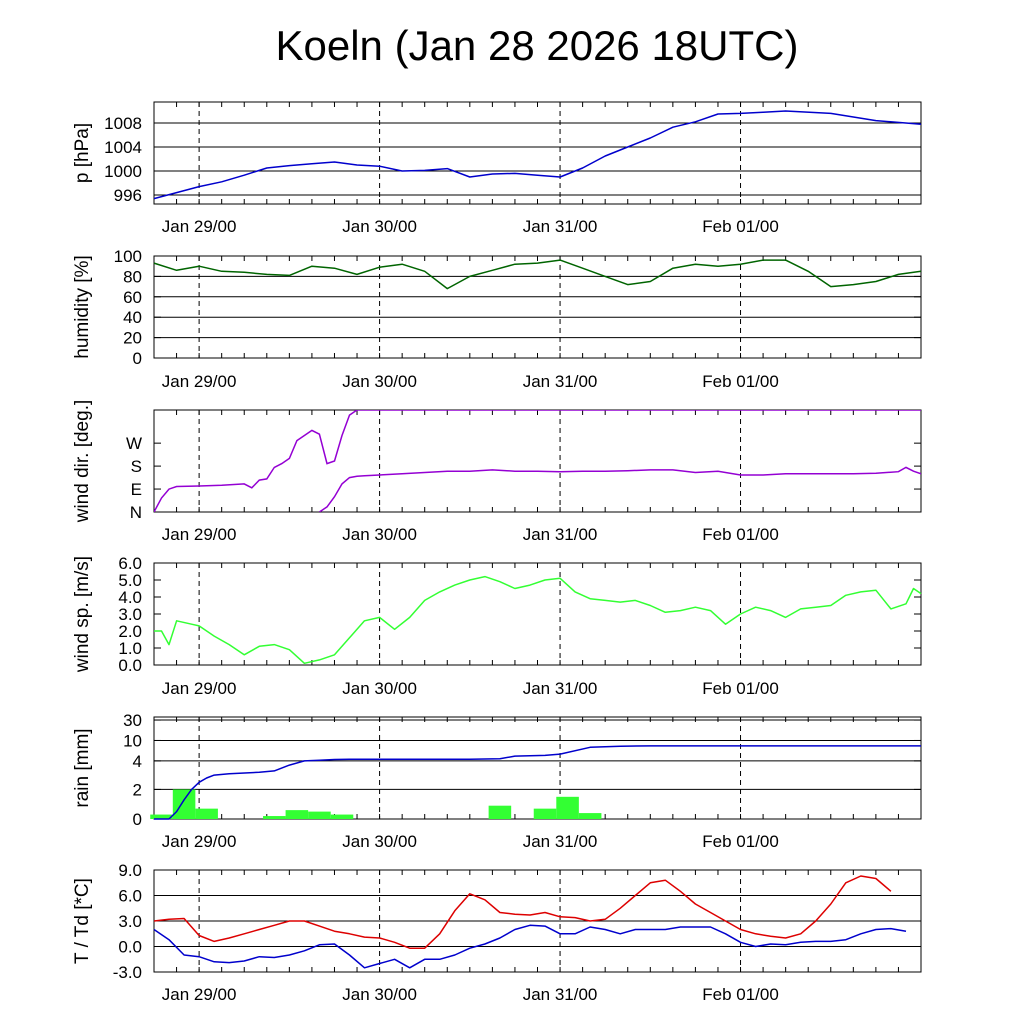 This screenshot has width=1024, height=1024. I want to click on y-axis-title-pressure: p [hPa], so click(82, 153).